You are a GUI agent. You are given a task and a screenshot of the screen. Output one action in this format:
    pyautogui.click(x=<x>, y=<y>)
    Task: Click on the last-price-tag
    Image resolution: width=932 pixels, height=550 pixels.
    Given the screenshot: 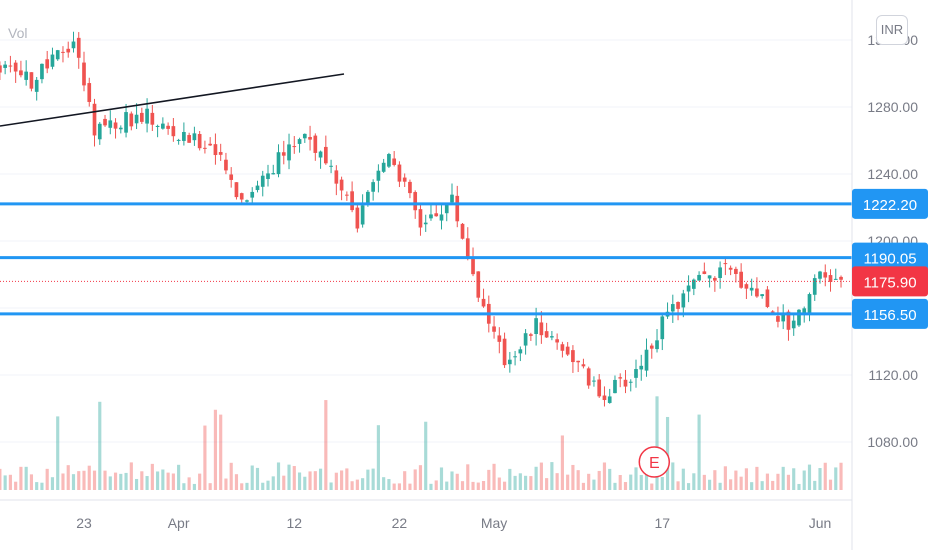 What is the action you would take?
    pyautogui.click(x=890, y=281)
    